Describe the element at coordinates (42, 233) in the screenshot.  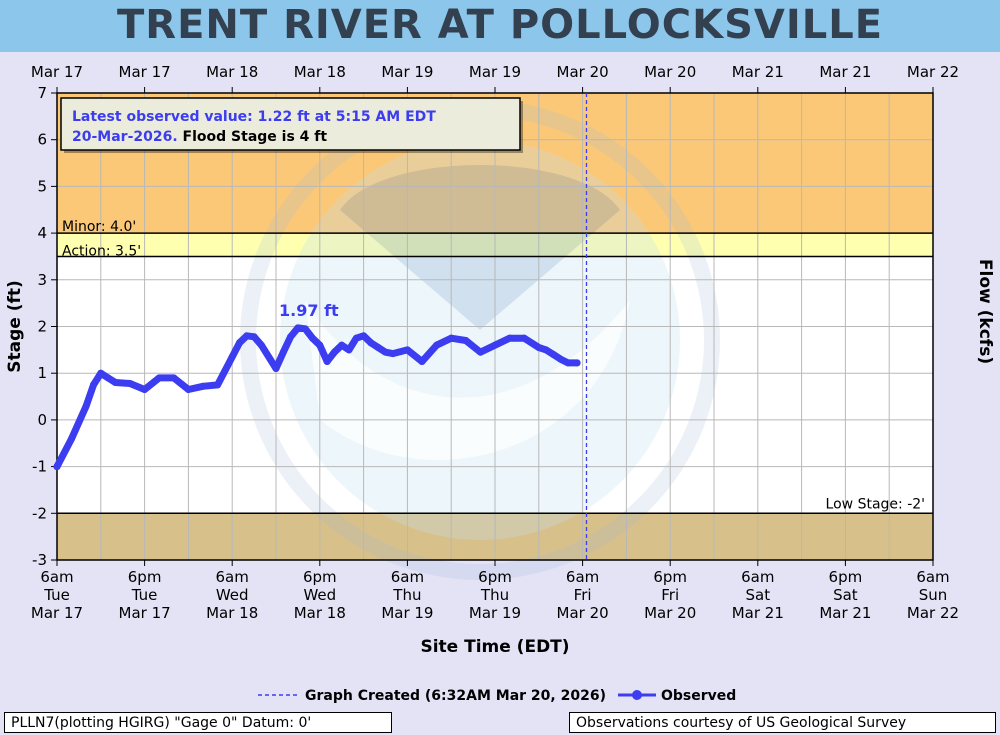
I see `y-tick-label: 4` at that location.